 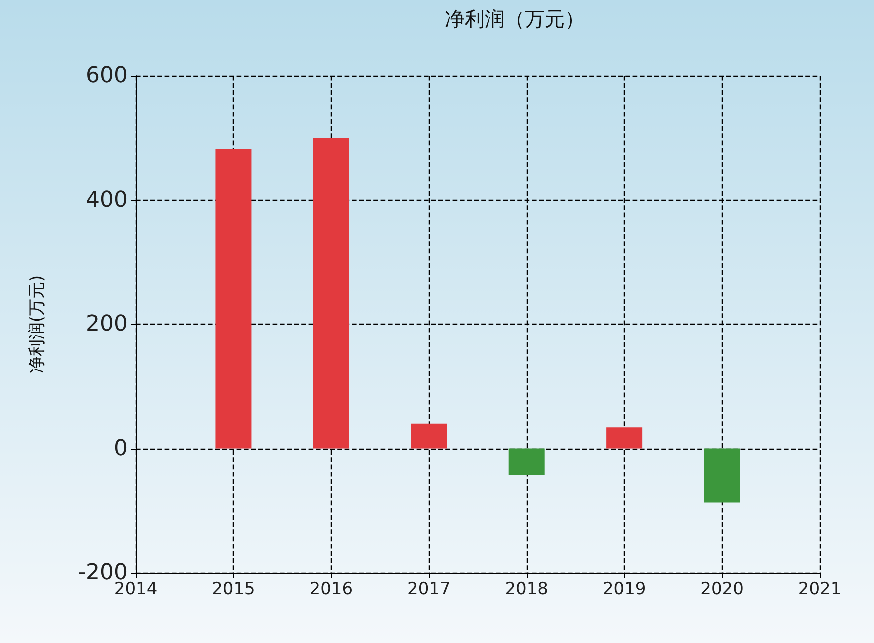 I want to click on x-tick-label: 2015, so click(x=234, y=590).